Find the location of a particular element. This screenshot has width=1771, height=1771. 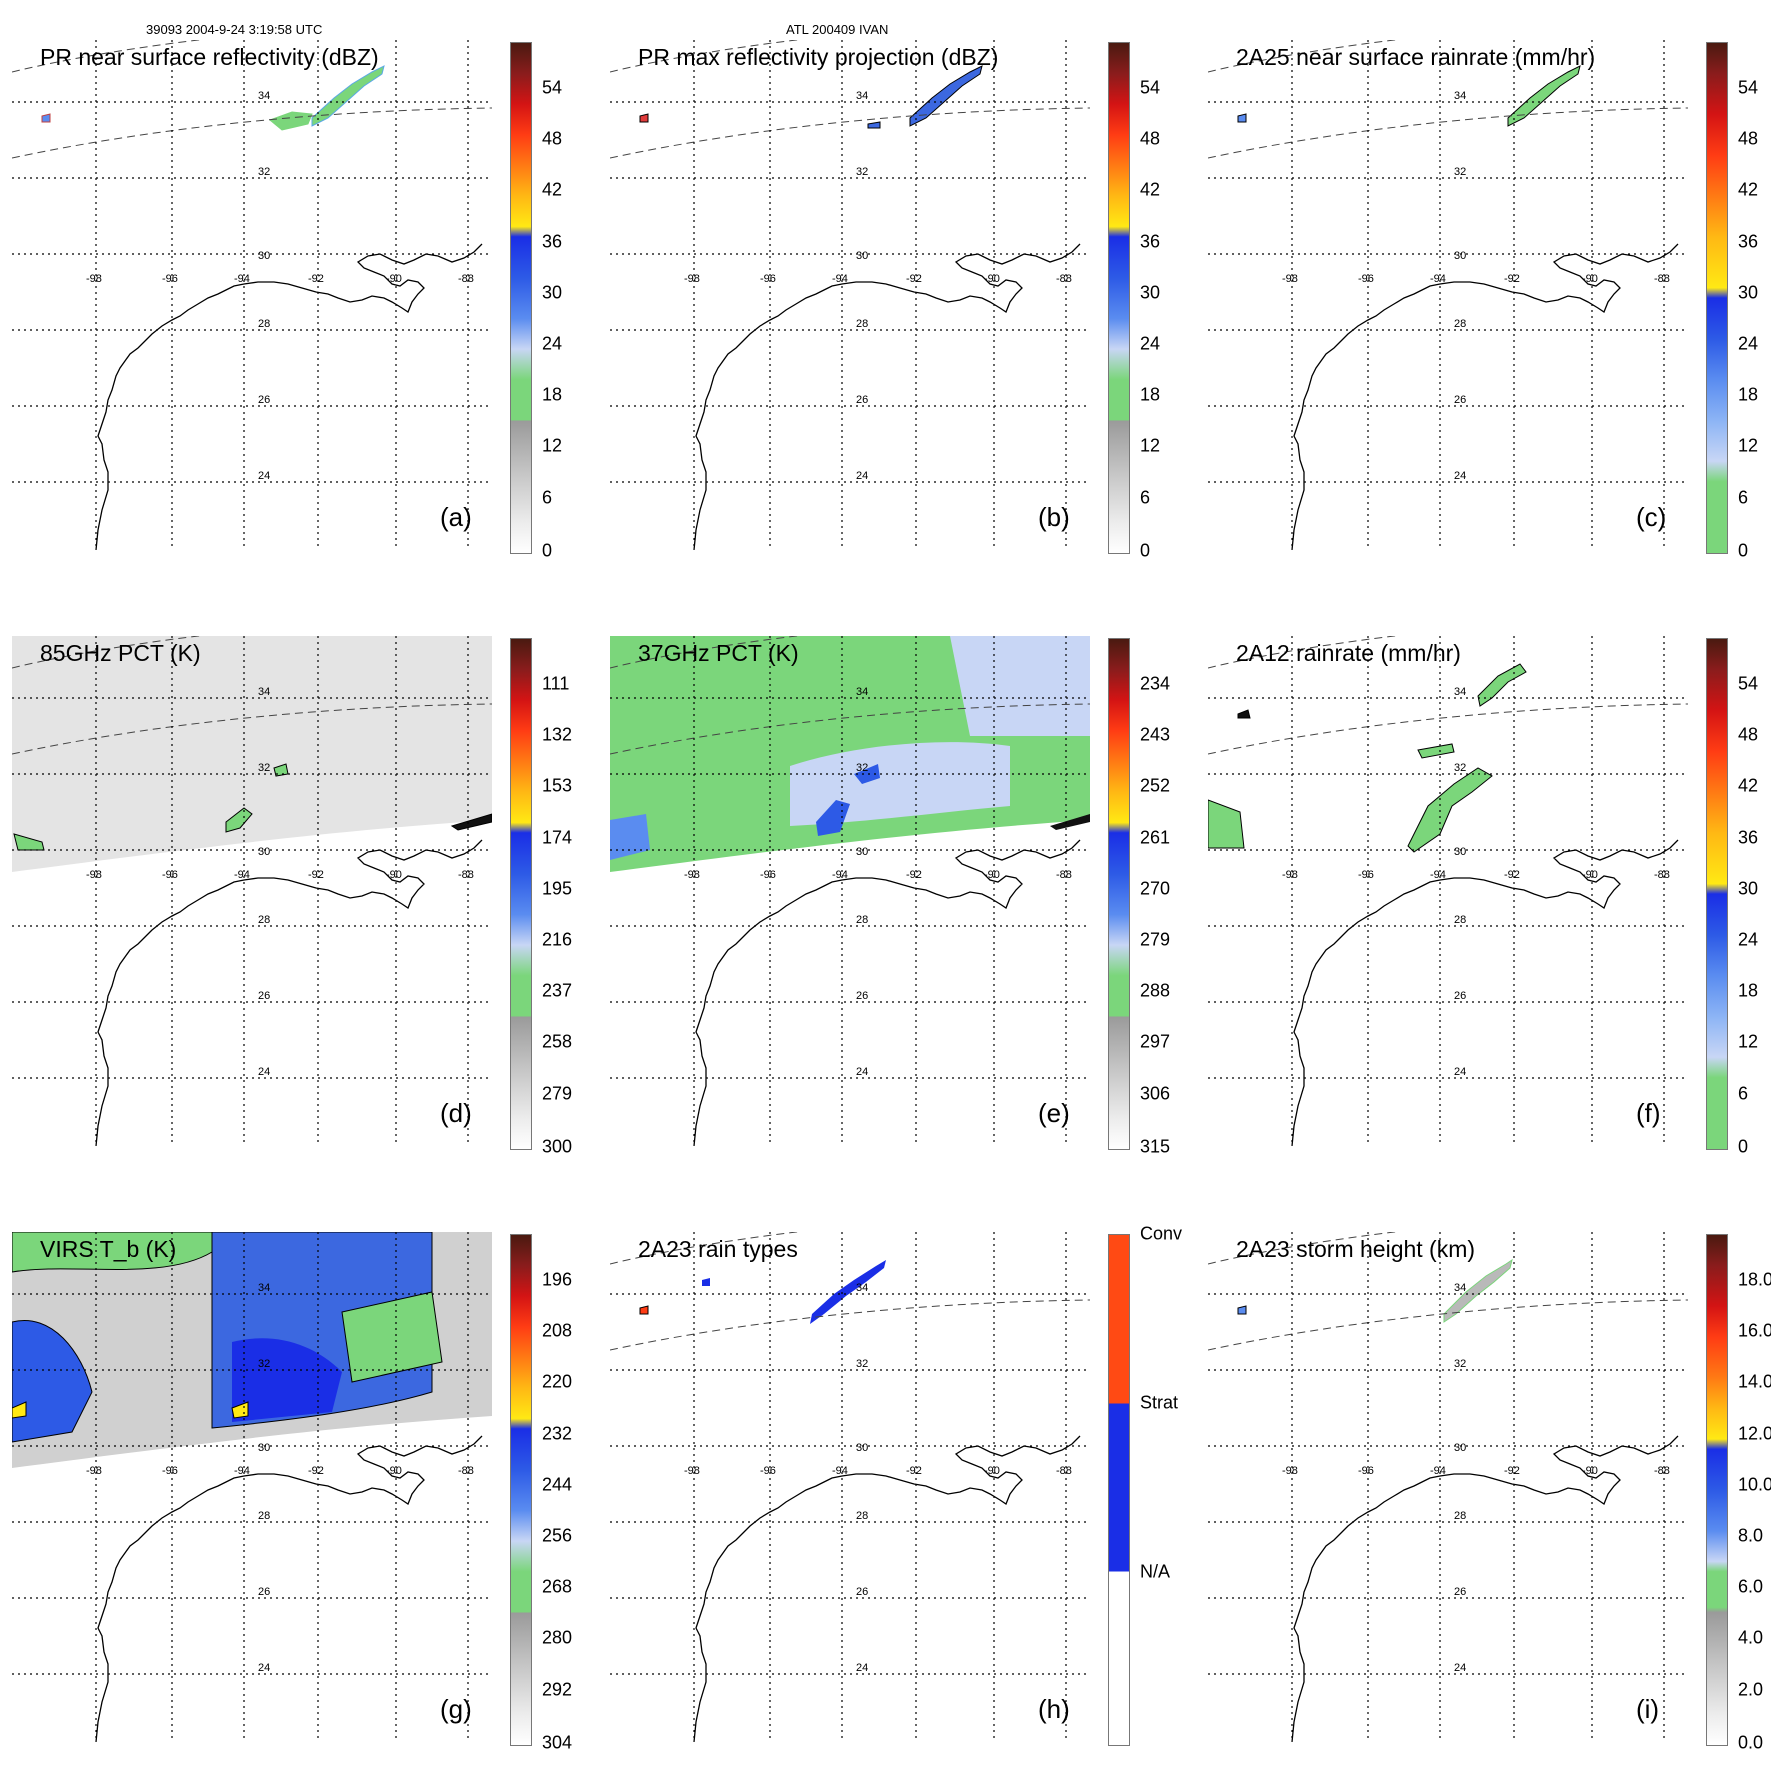

colorbar-tick-label: 8.0 is located at coordinates (1751, 1535).